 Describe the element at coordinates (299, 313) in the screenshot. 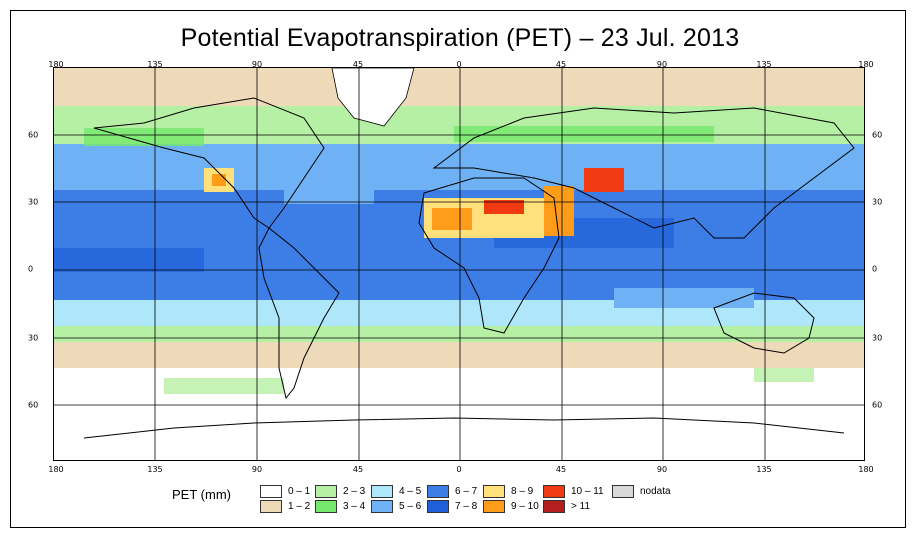

I see `coast-south-america` at that location.